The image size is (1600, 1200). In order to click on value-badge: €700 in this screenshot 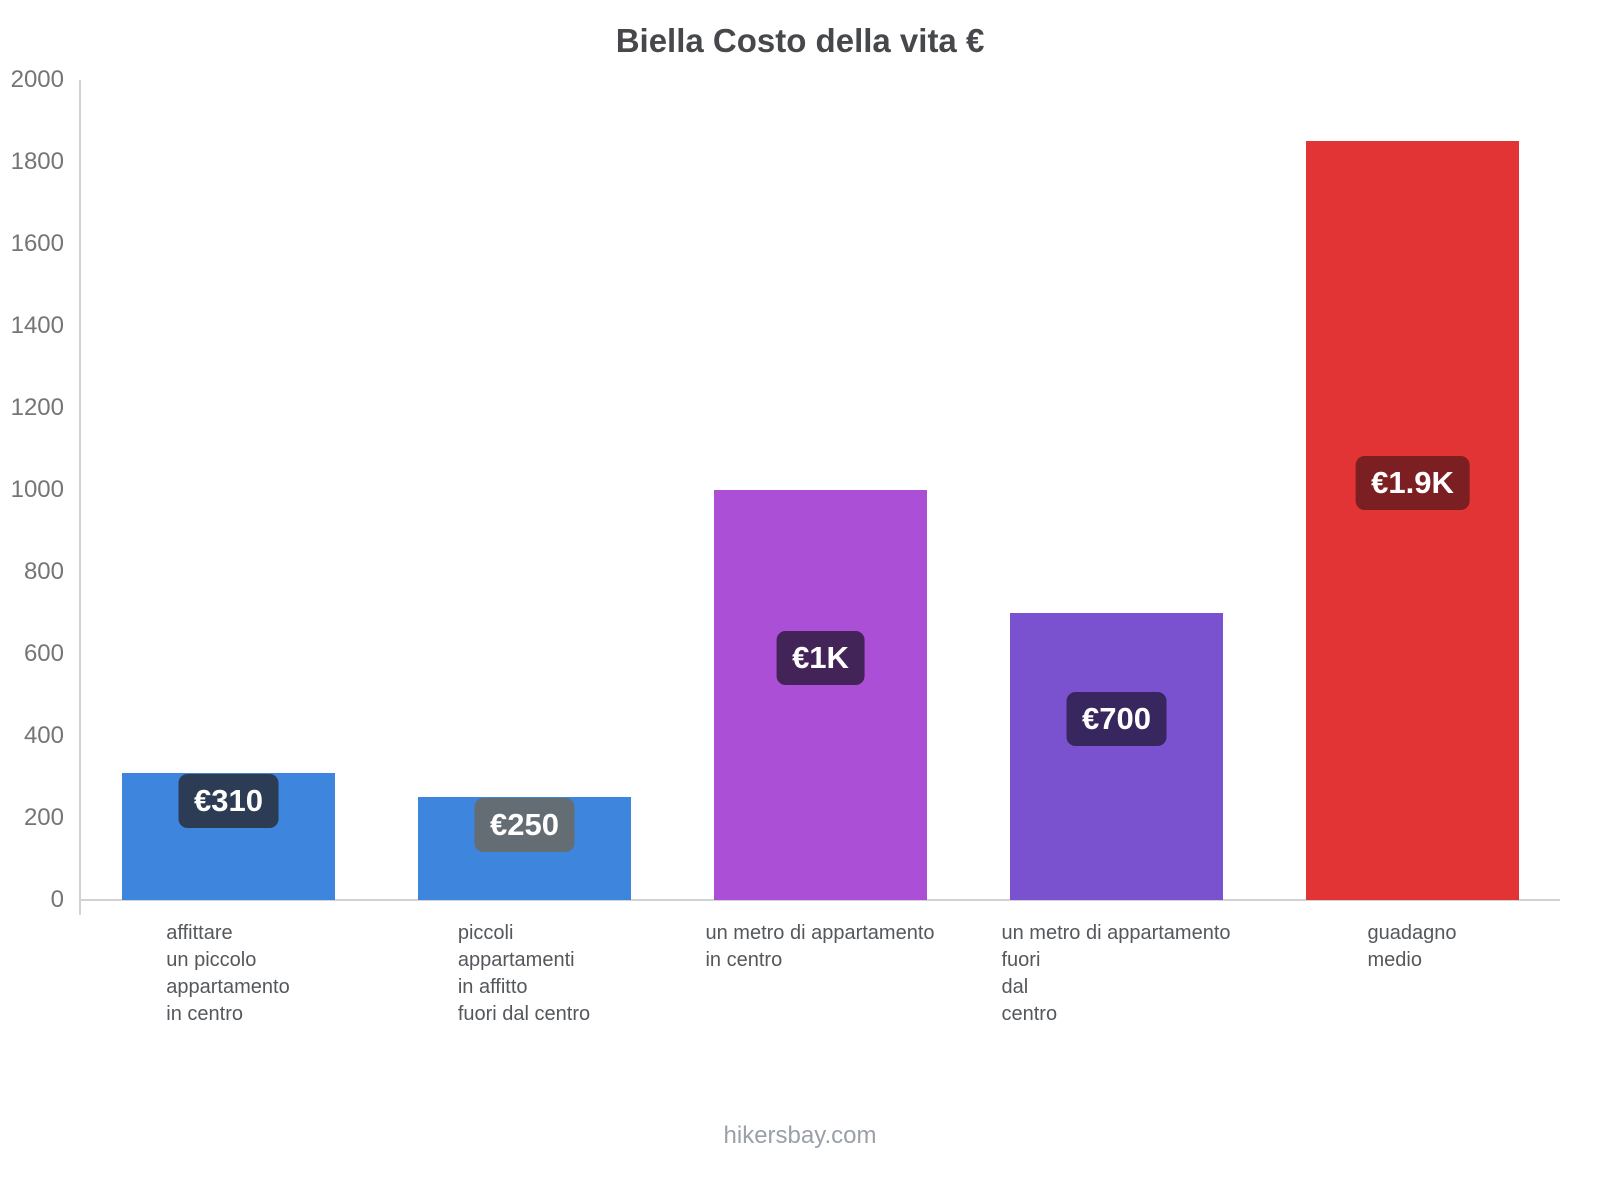, I will do `click(1116, 719)`.